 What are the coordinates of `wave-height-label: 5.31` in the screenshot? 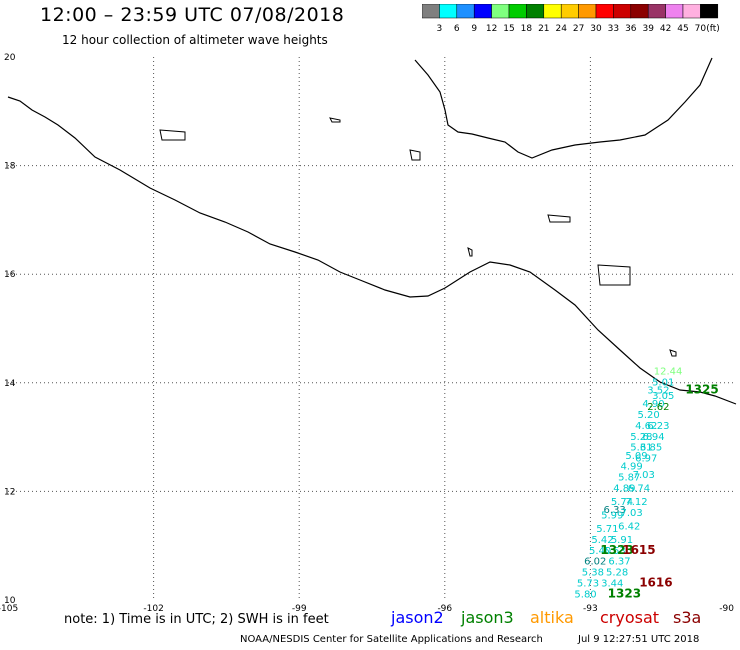 It's located at (641, 448).